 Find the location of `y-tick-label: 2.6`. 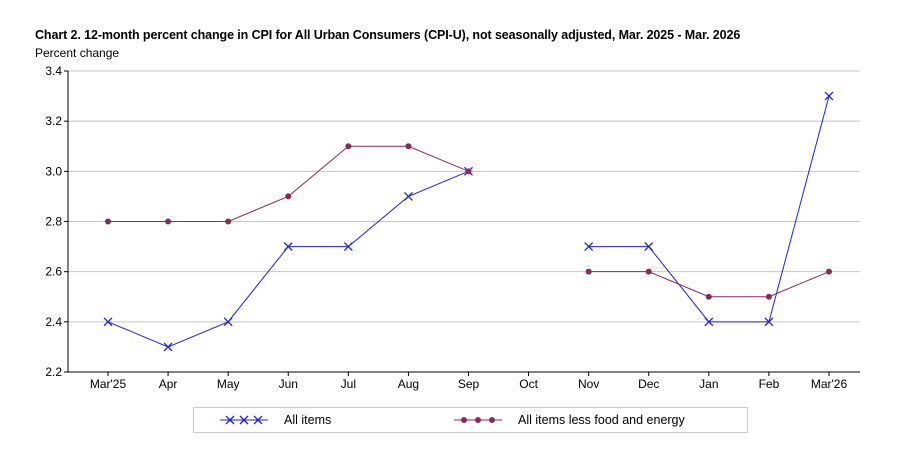

y-tick-label: 2.6 is located at coordinates (53, 272).